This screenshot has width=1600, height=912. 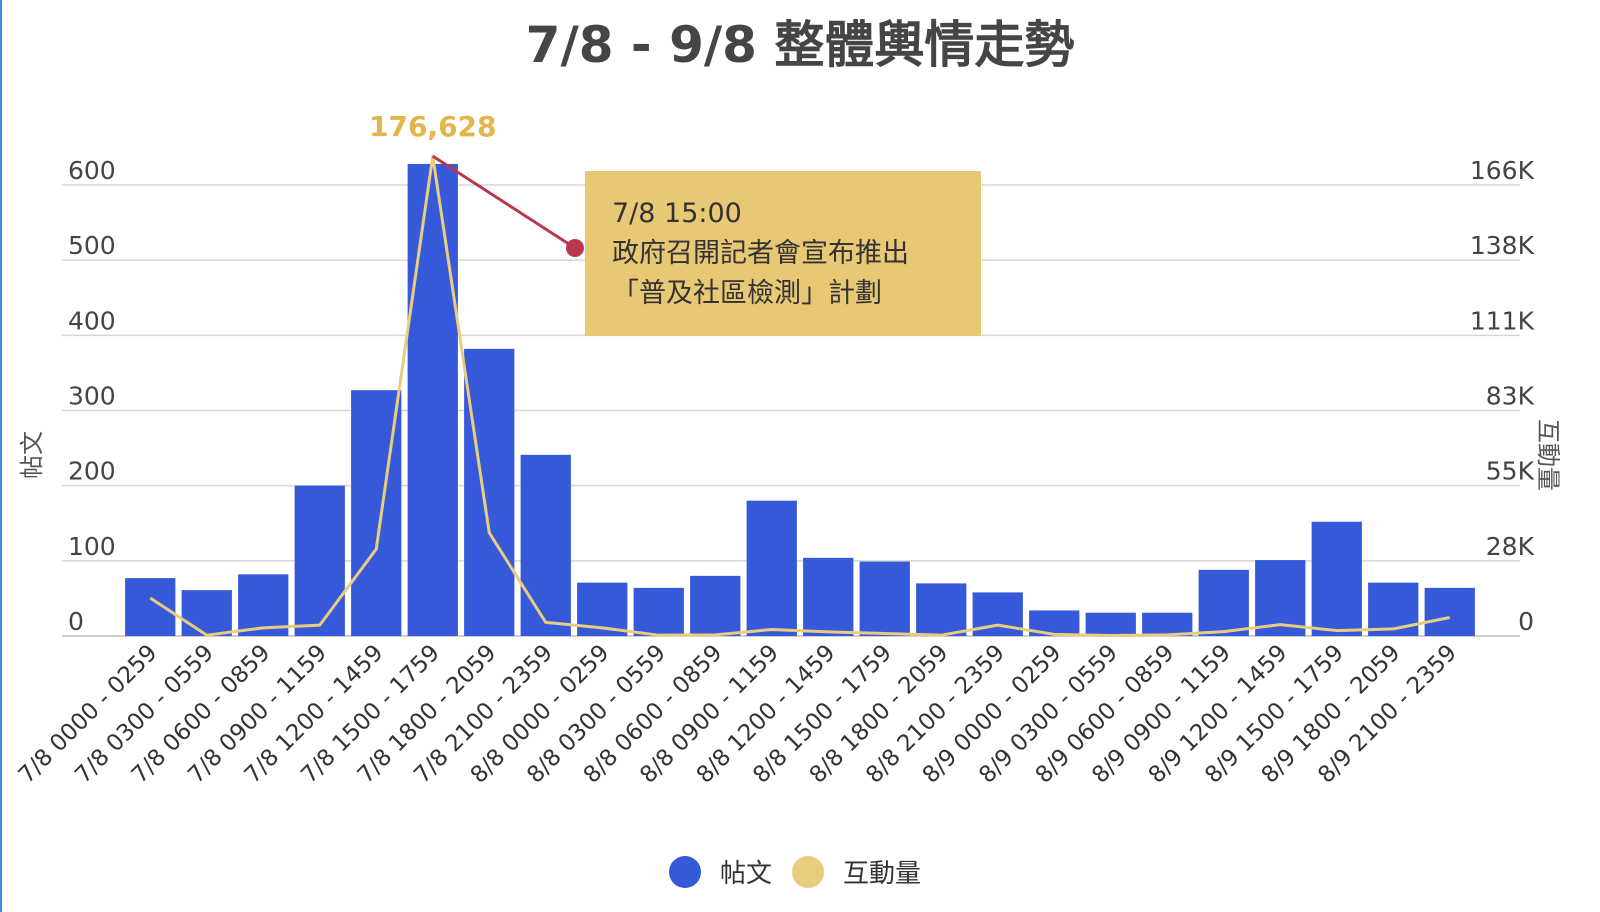 What do you see at coordinates (760, 253) in the screenshot?
I see `annotation-line-1: 政府召開記者會宣布推出` at bounding box center [760, 253].